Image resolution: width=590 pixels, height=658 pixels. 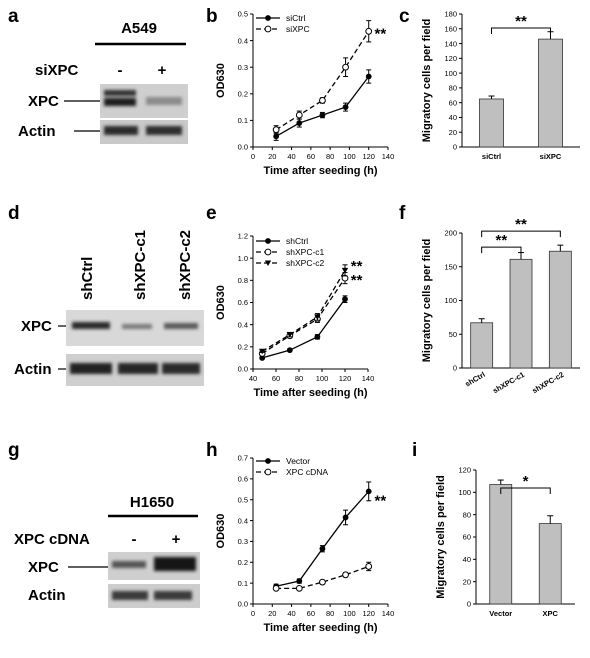 What do you see at coordinates (464, 492) in the screenshot?
I see `y-tick-label: 100` at bounding box center [464, 492].